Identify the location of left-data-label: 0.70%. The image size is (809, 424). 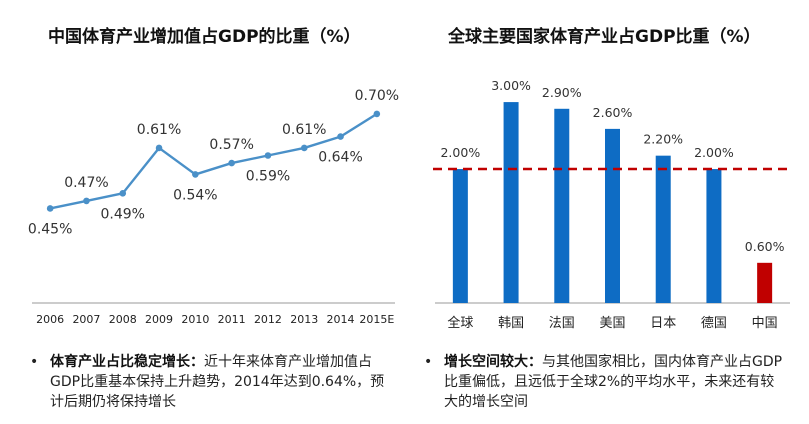
(377, 96).